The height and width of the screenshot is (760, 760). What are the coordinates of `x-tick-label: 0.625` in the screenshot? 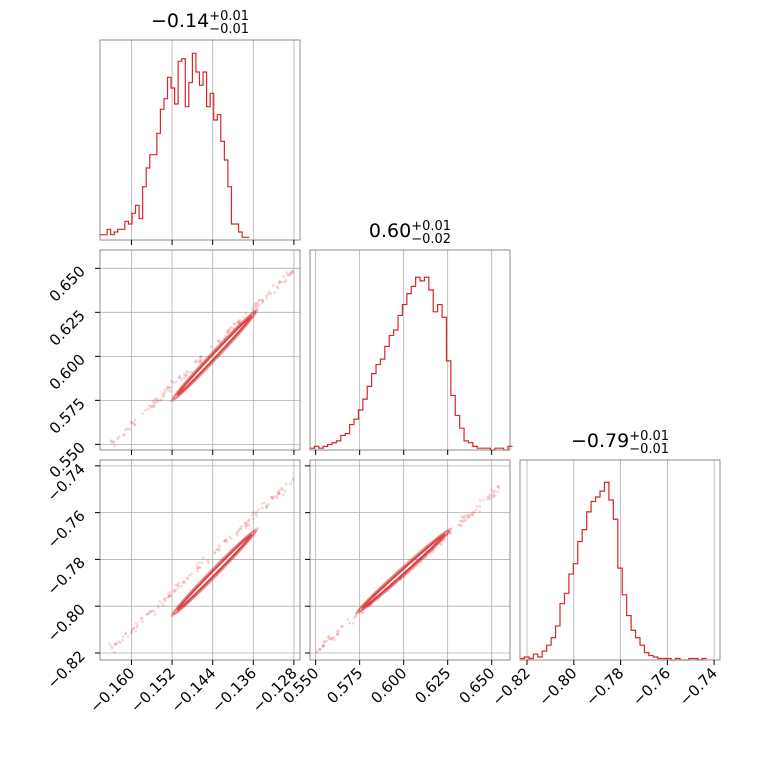 It's located at (432, 685).